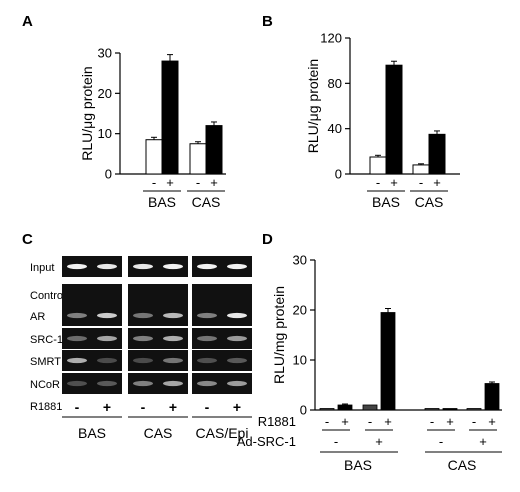  I want to click on y-tick-label: 20, so click(300, 310).